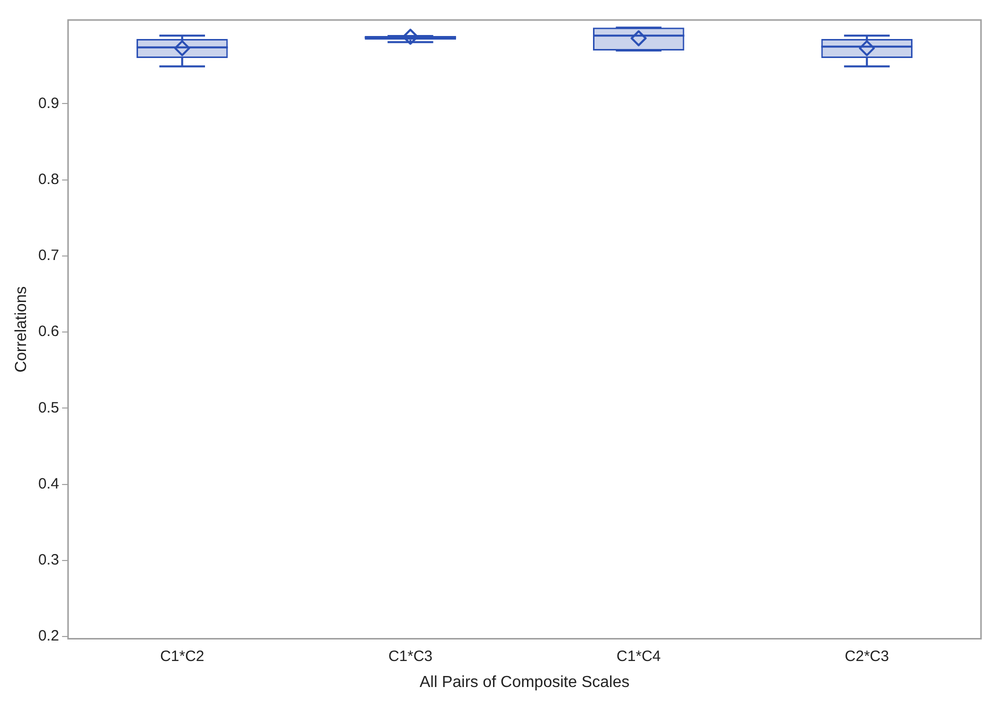 Image resolution: width=993 pixels, height=704 pixels. I want to click on y-tick-label: 0.5, so click(49, 407).